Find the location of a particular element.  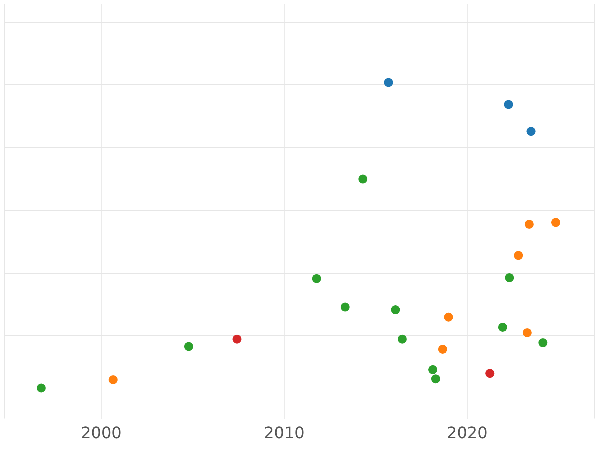

x-tick-label: 2000 is located at coordinates (101, 433).